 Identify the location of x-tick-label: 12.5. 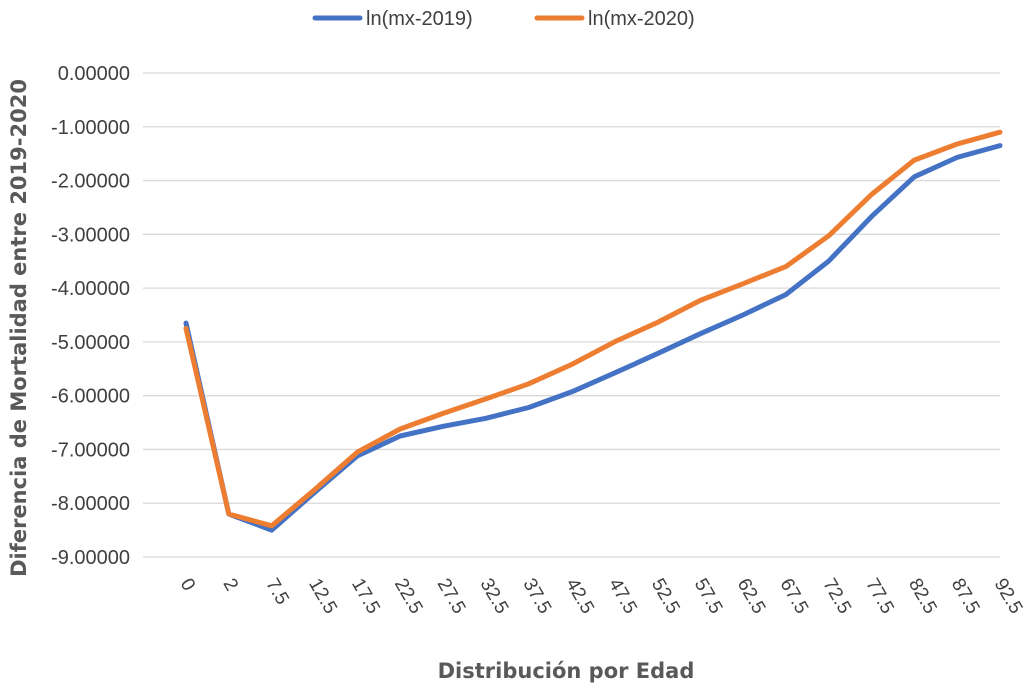
(322, 596).